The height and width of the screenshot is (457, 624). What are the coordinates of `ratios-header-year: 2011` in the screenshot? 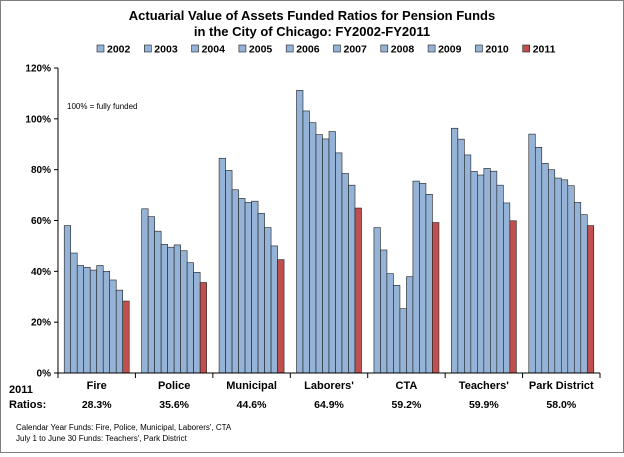 It's located at (21, 390).